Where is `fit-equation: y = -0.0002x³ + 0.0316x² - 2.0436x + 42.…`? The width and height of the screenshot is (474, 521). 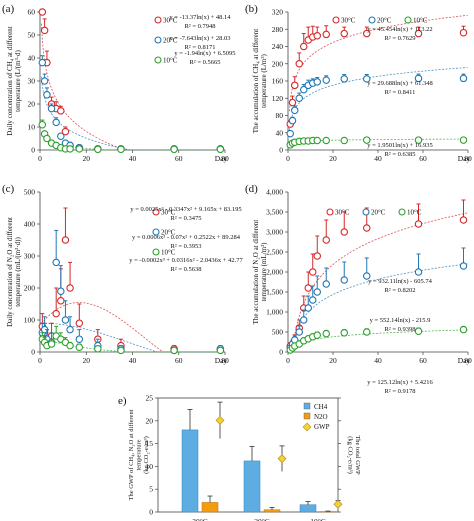 fit-equation: y = -0.0002x³ + 0.0316x² - 2.0436x + 42.… is located at coordinates (186, 260).